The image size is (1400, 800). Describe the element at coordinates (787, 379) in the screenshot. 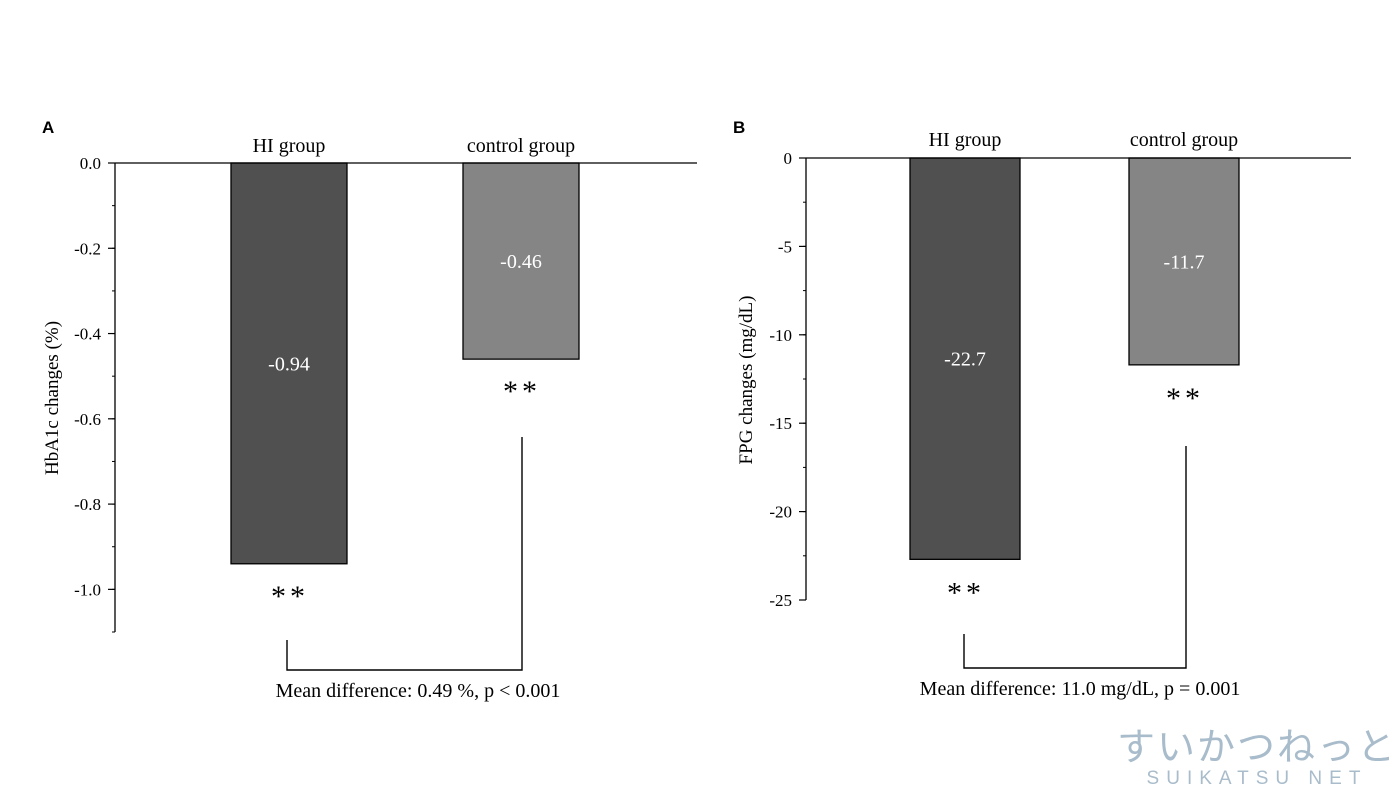

I see `panel-b-y-ticks: 0 -5 -10 -15 -20 -25` at that location.